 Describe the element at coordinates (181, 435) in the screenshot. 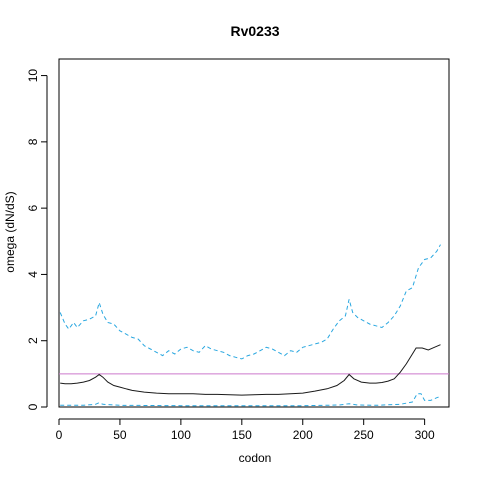

I see `x-tick-label: 100` at that location.